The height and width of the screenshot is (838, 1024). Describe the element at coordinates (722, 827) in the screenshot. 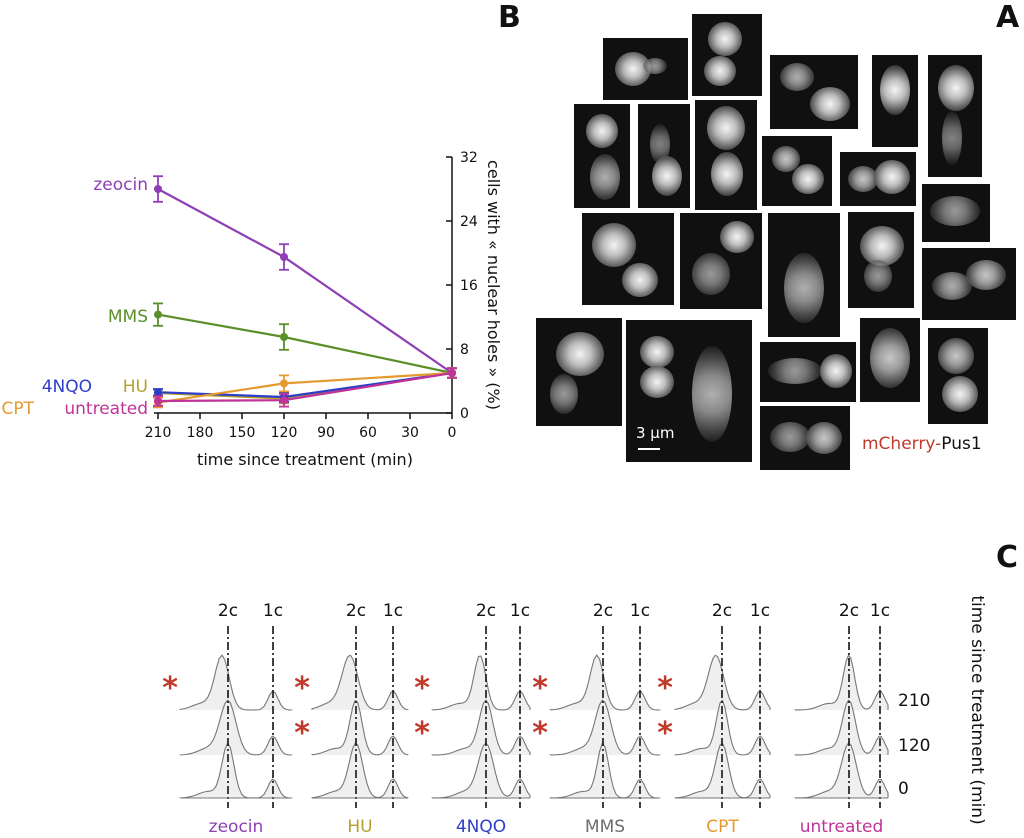

I see `group-label-CPT: CPT` at that location.